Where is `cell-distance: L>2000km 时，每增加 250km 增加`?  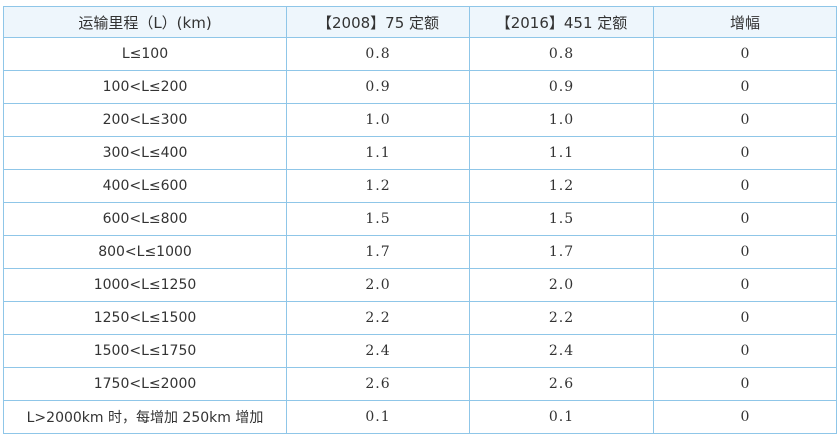
cell-distance: L>2000km 时，每增加 250km 增加 is located at coordinates (145, 417).